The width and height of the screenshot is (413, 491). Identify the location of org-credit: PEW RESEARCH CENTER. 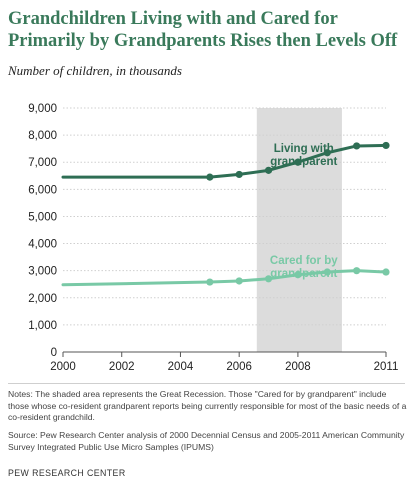
(67, 473).